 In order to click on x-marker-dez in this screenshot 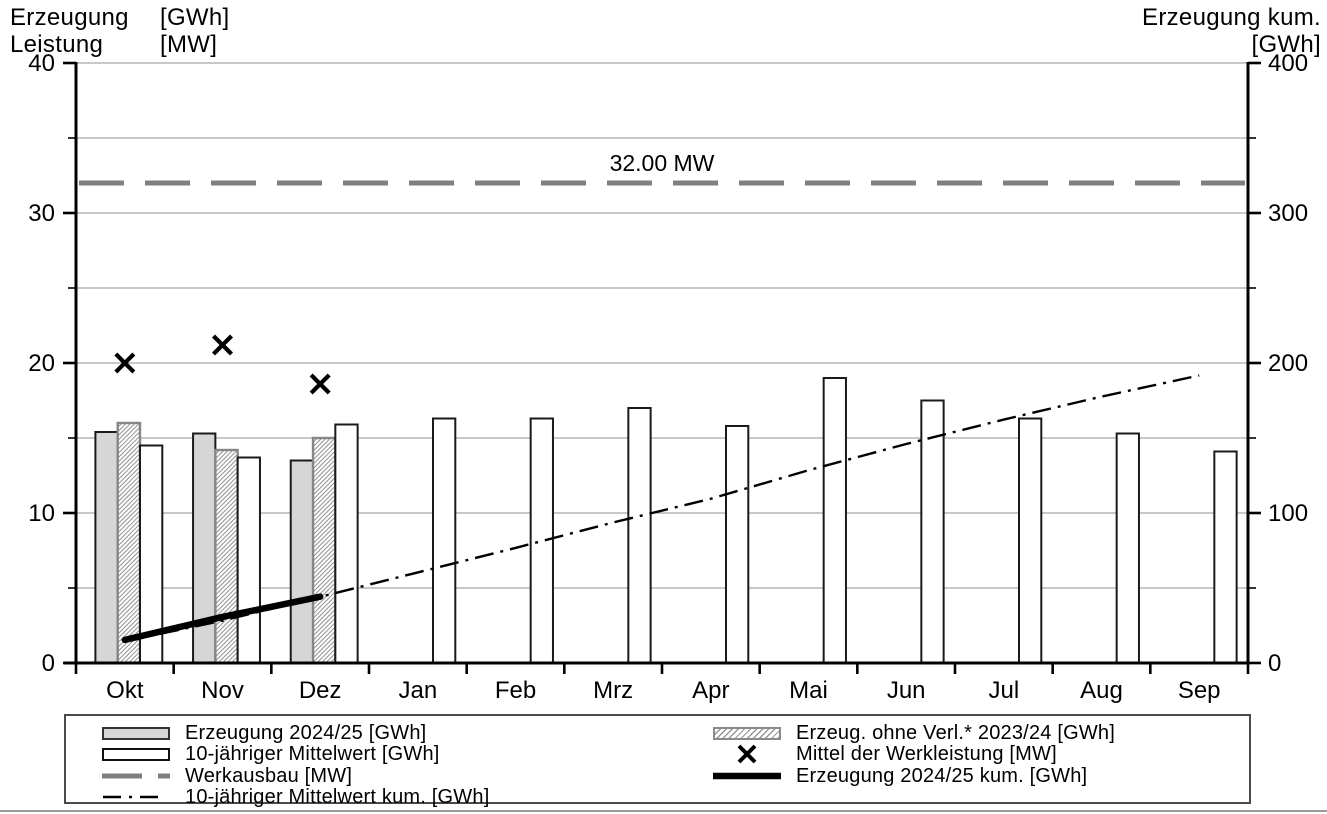, I will do `click(320, 384)`.